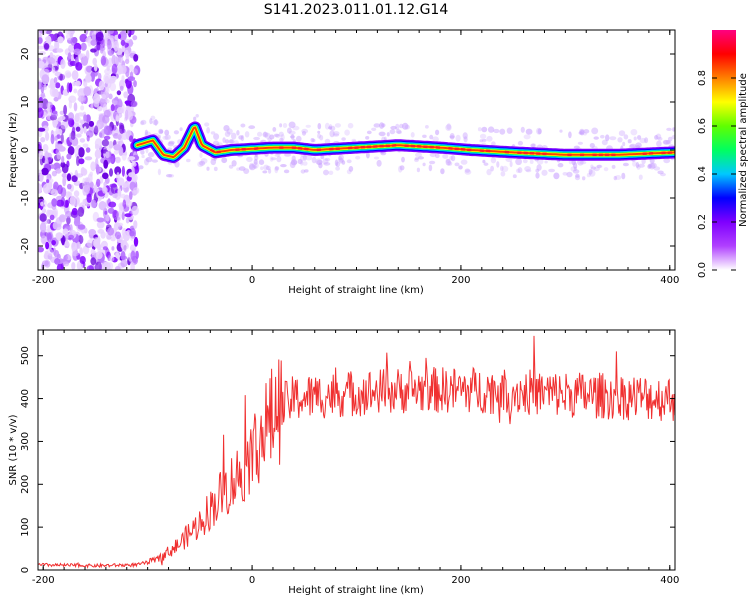  Describe the element at coordinates (25, 150) in the screenshot. I see `spectrogram-ytick-label: 0` at that location.